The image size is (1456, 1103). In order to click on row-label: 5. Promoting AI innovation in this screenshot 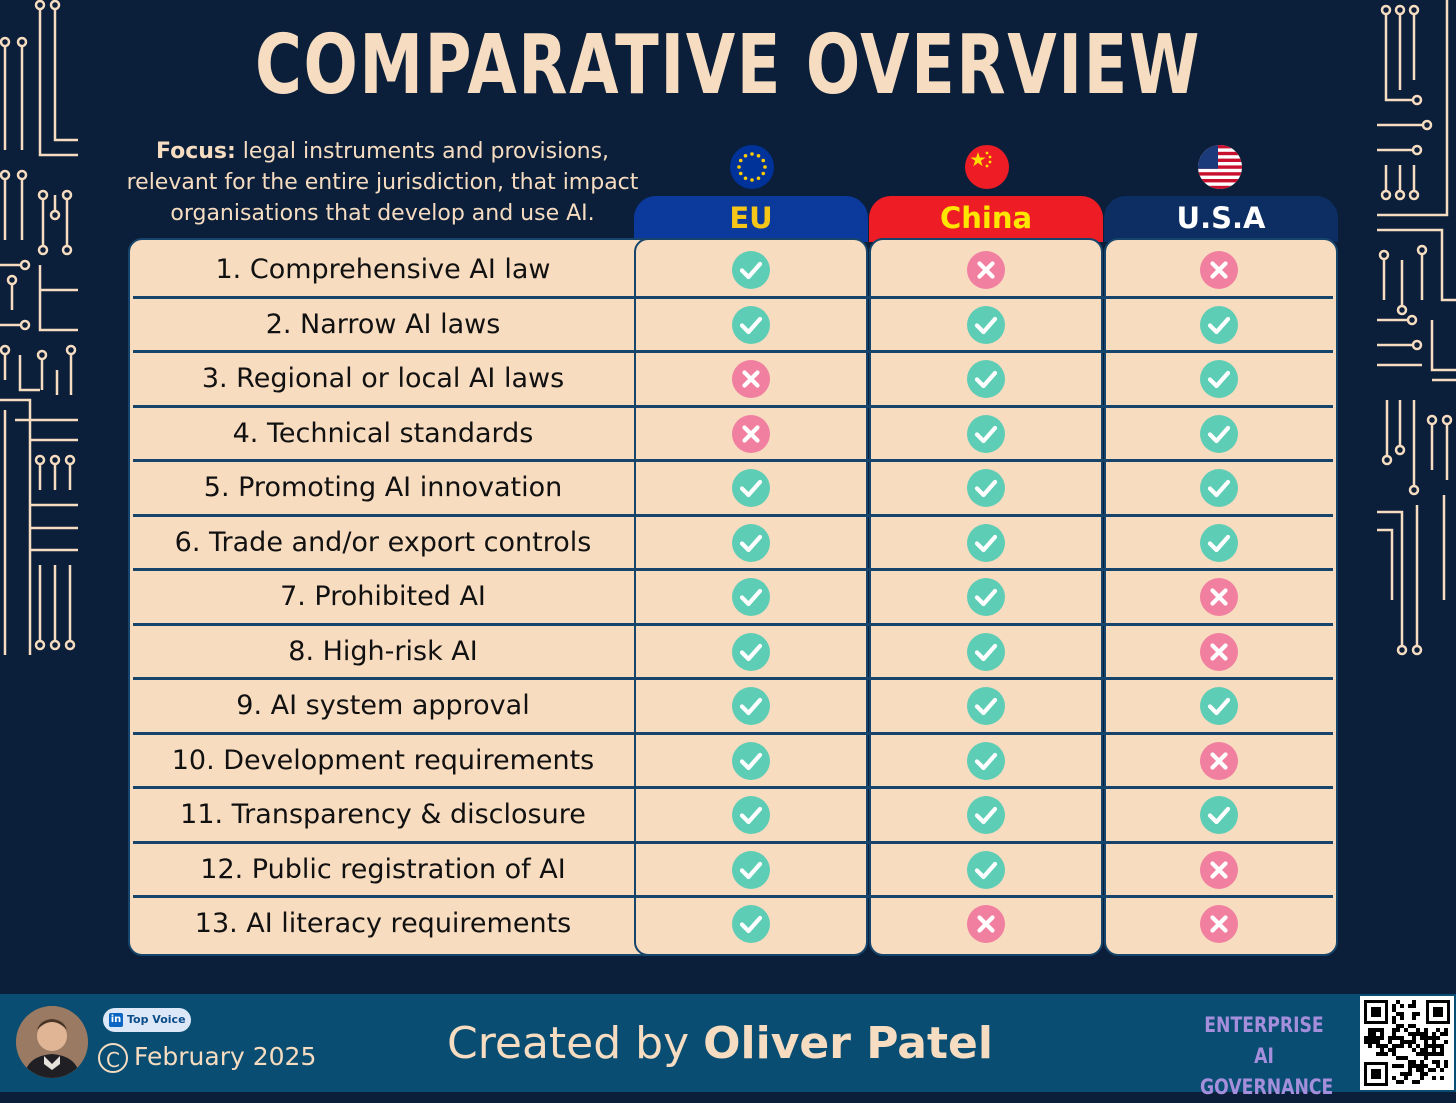, I will do `click(383, 487)`.